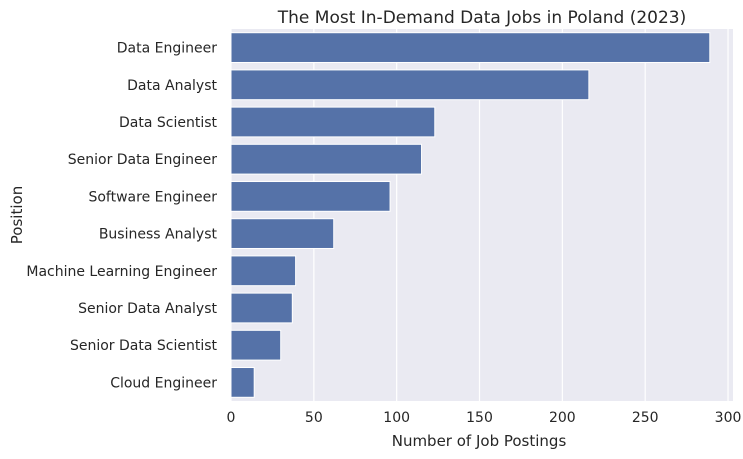 The height and width of the screenshot is (459, 743). Describe the element at coordinates (314, 418) in the screenshot. I see `x-tick-label: 50` at that location.